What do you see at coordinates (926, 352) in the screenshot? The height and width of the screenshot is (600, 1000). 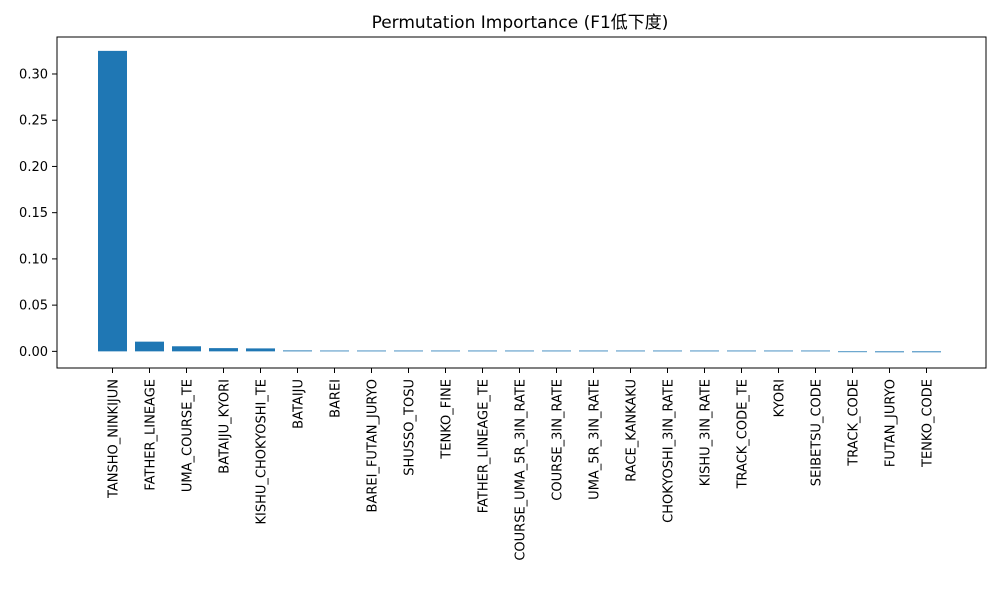 I see `bar-tenko-code` at bounding box center [926, 352].